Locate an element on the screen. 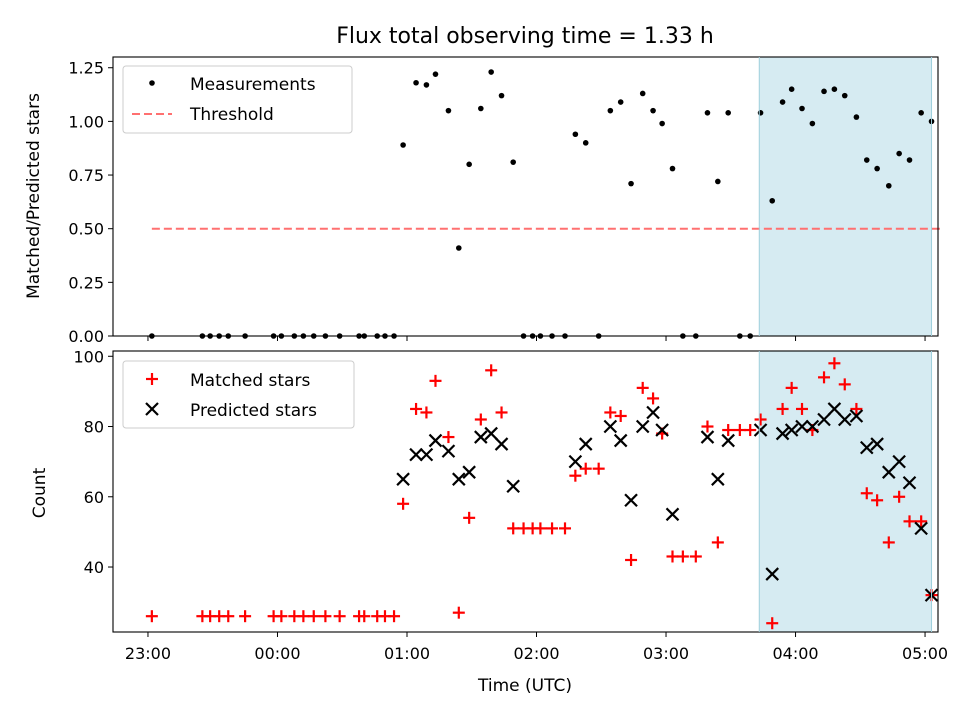  y-tick-label: 0.75 is located at coordinates (86, 175).